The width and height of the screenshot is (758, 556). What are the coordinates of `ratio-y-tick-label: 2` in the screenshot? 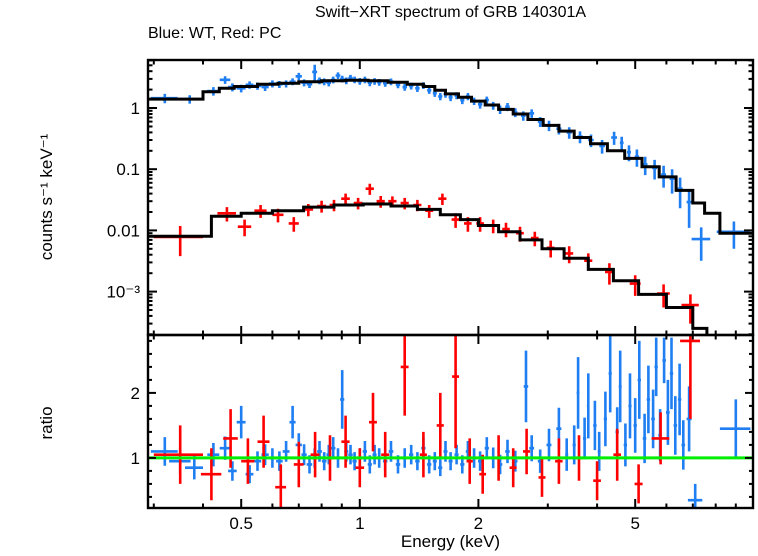 It's located at (135, 393).